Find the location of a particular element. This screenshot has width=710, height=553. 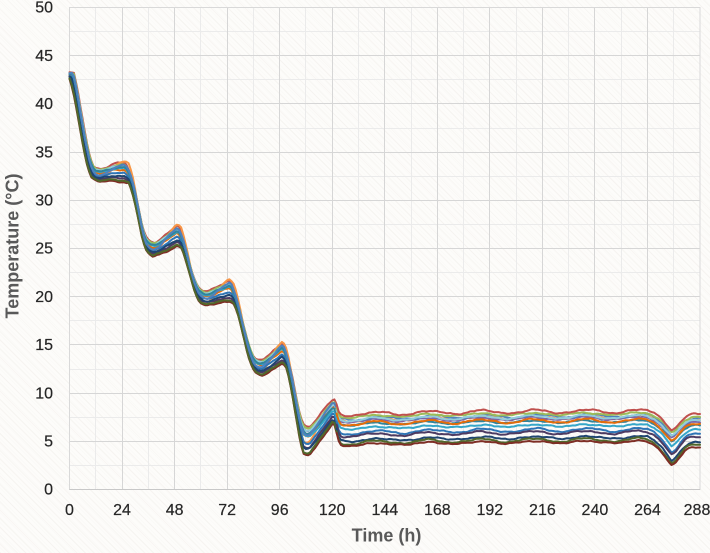

svg-text: 35 is located at coordinates (44, 152).